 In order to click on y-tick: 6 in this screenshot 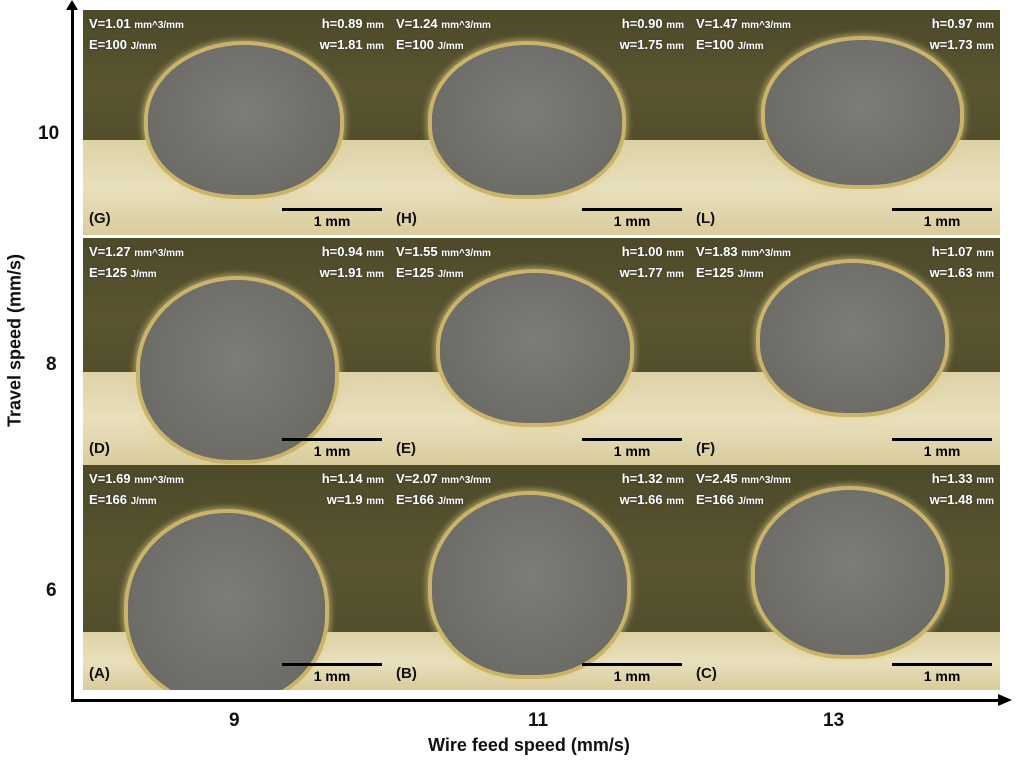, I will do `click(51, 590)`.